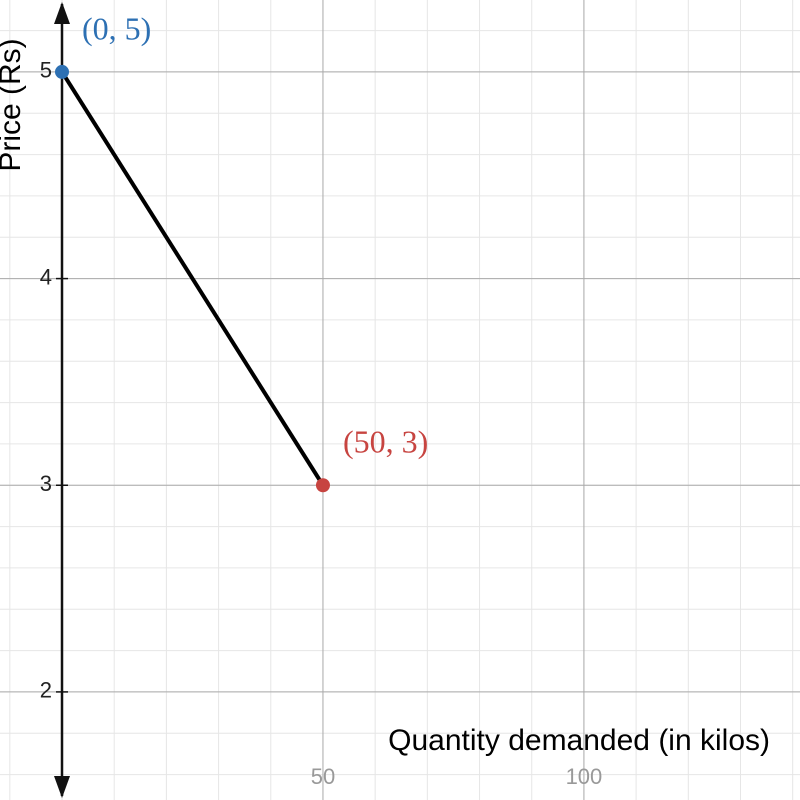  I want to click on x-axis-title: Quantity demanded (in kilos), so click(579, 740).